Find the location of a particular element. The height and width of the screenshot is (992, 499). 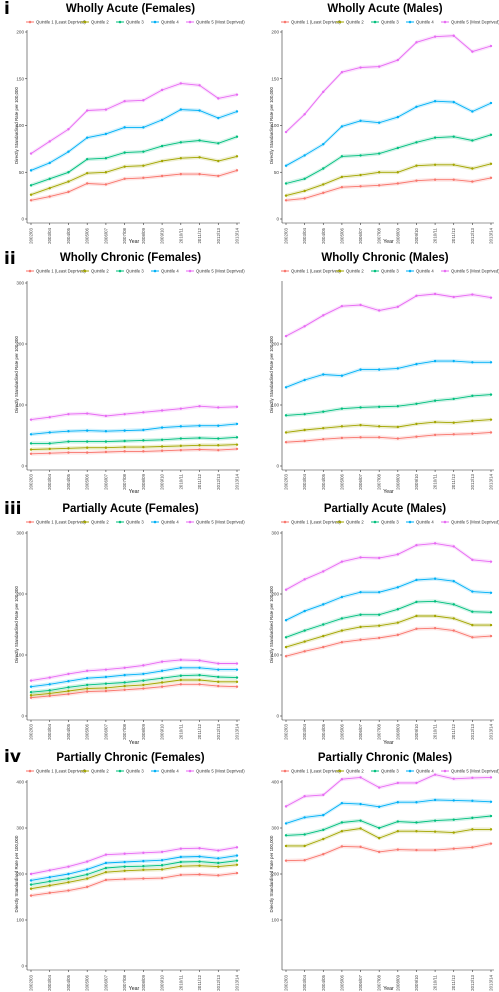

legend-label: Quintile 4 is located at coordinates (425, 22).